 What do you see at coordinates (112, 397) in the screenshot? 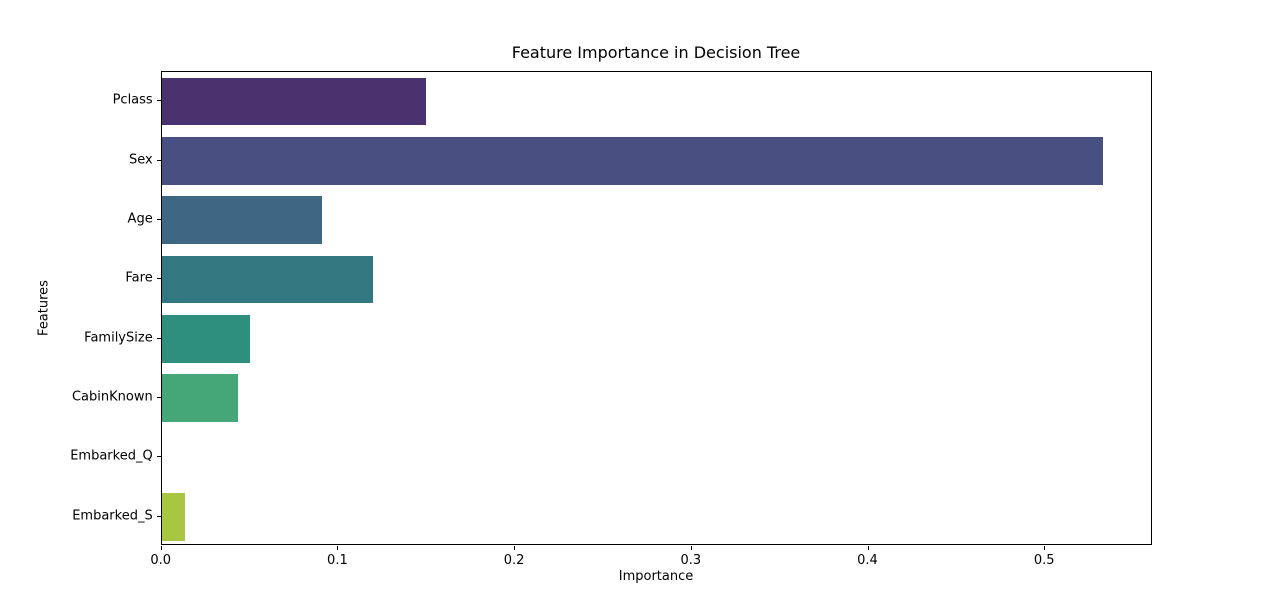
I see `y-tick-label: CabinKnown` at bounding box center [112, 397].